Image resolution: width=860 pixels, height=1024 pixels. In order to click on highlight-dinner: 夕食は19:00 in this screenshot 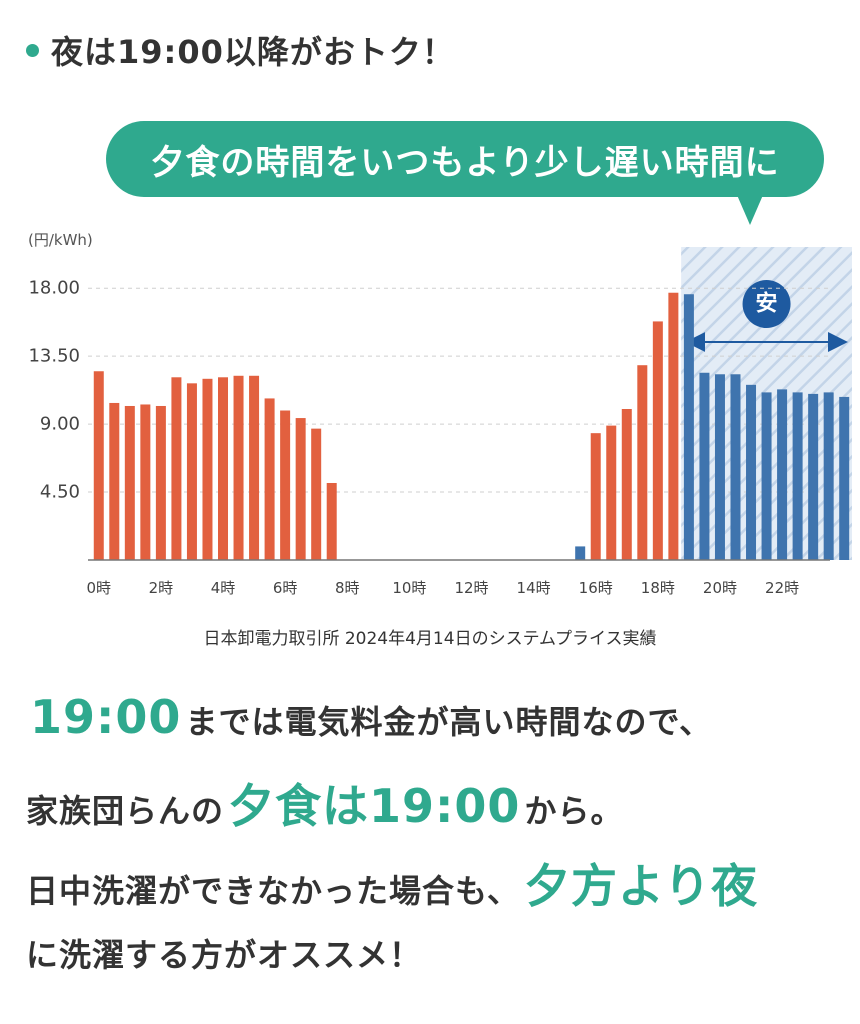, I will do `click(374, 806)`.